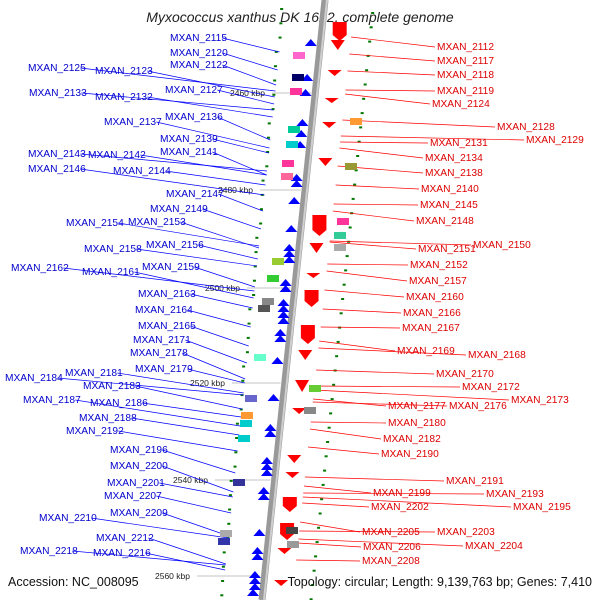 This screenshot has width=600, height=600. Describe the element at coordinates (459, 143) in the screenshot. I see `gene-label-right: MXAN_2131` at that location.